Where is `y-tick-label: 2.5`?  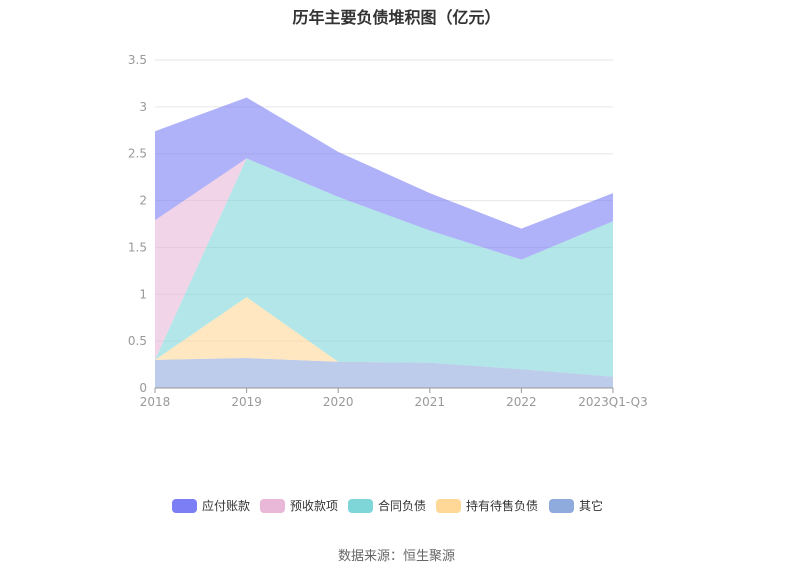 y-tick-label: 2.5 is located at coordinates (137, 154).